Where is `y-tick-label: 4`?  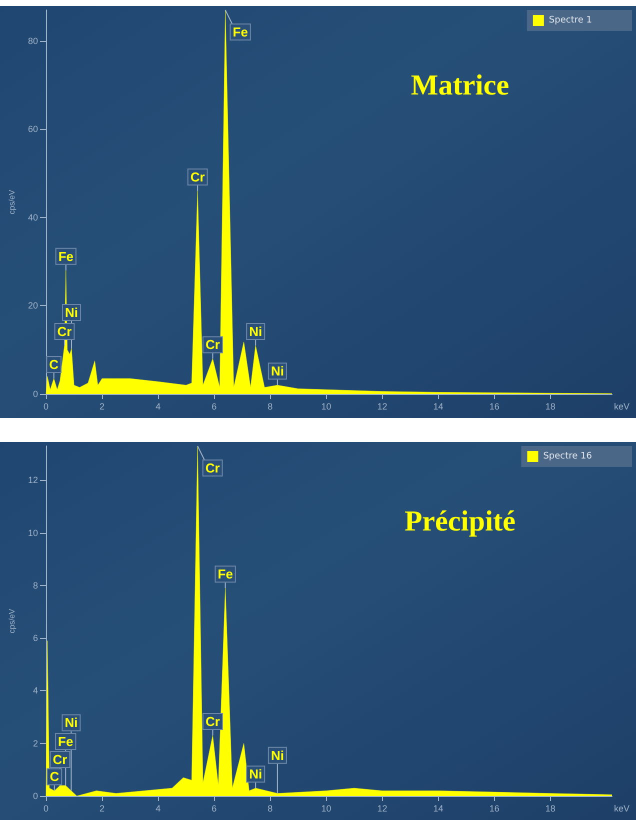
y-tick-label: 4 is located at coordinates (35, 691).